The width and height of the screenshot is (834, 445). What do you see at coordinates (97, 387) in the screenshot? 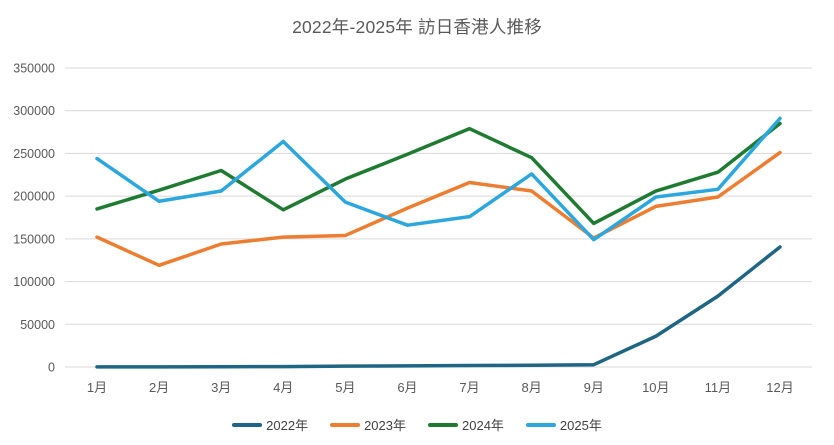
I see `x-axis-tick-label: 1月` at bounding box center [97, 387].